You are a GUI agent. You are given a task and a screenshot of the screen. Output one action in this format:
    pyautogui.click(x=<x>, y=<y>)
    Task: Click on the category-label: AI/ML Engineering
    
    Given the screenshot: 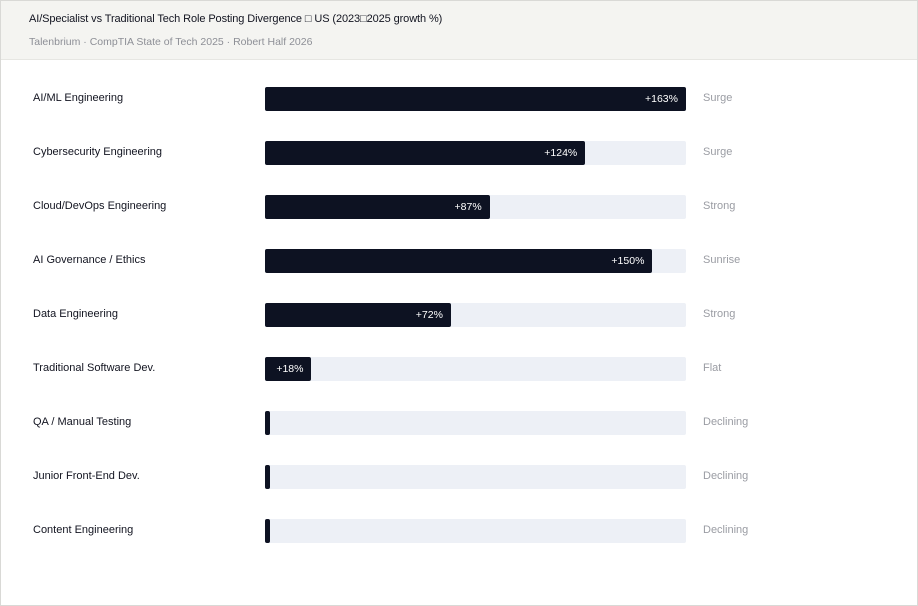 What is the action you would take?
    pyautogui.click(x=78, y=98)
    